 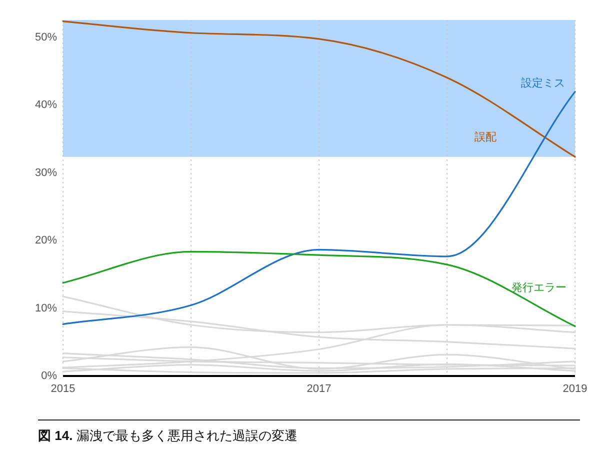 What do you see at coordinates (575, 389) in the screenshot?
I see `x-tick-label: 2019` at bounding box center [575, 389].